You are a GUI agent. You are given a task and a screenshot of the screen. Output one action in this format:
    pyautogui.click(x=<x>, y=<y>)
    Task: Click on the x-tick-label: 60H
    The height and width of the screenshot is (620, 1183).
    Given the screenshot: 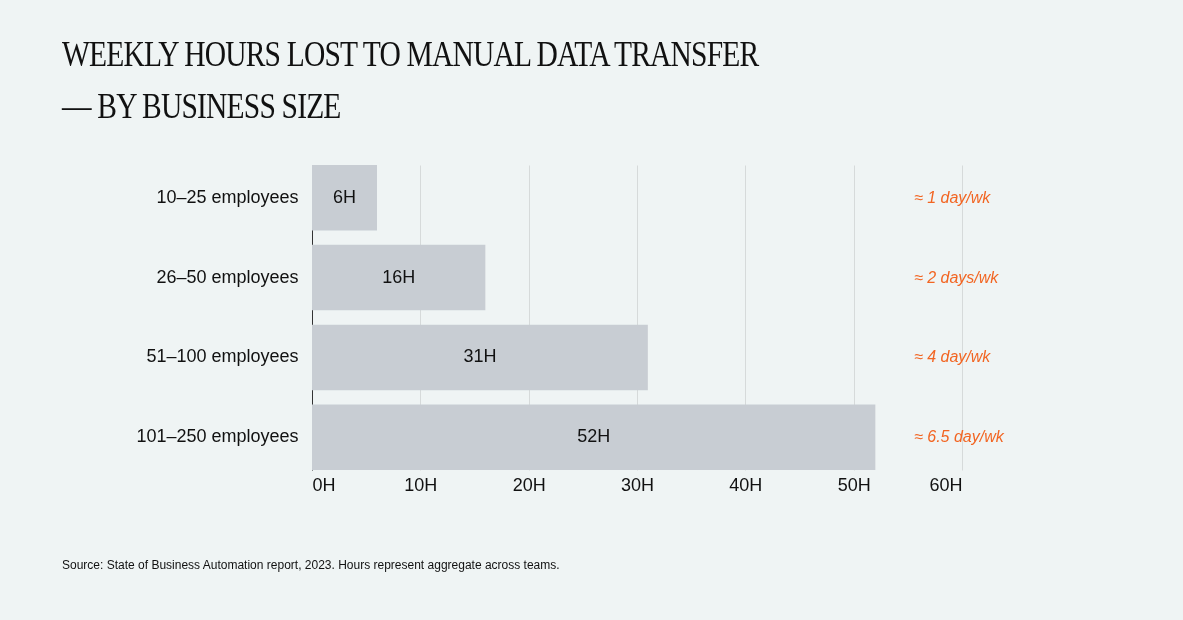 What is the action you would take?
    pyautogui.click(x=946, y=484)
    